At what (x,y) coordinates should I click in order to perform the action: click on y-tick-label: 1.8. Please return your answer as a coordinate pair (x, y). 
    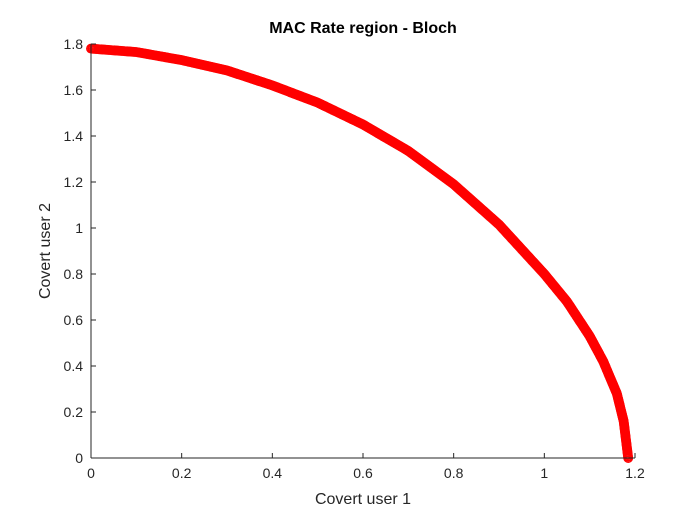
    Looking at the image, I should click on (74, 44).